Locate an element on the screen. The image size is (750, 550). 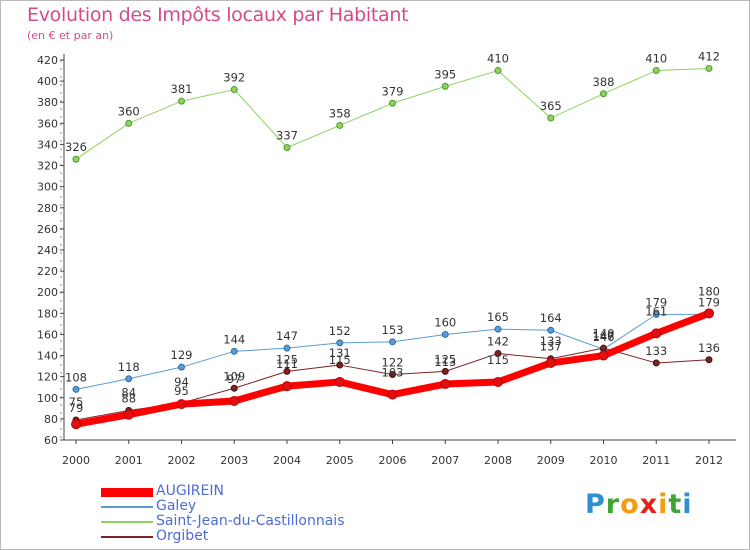
x-tick-label: 2010 is located at coordinates (604, 460).